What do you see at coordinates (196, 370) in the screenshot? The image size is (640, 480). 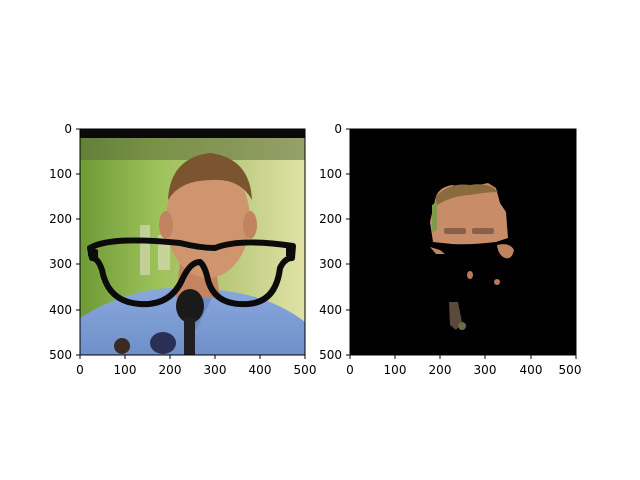 I see `left-x-tick-labels: 0 100 200 300 400 500` at bounding box center [196, 370].